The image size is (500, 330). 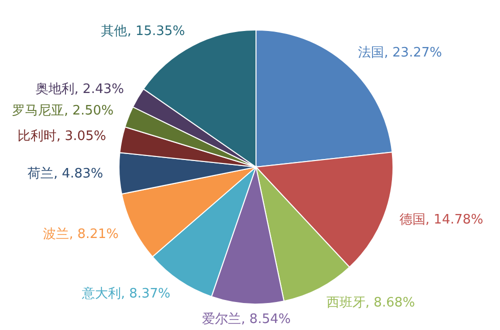 I want to click on slice-label: 奥地利, 2.43%, so click(x=79, y=90).